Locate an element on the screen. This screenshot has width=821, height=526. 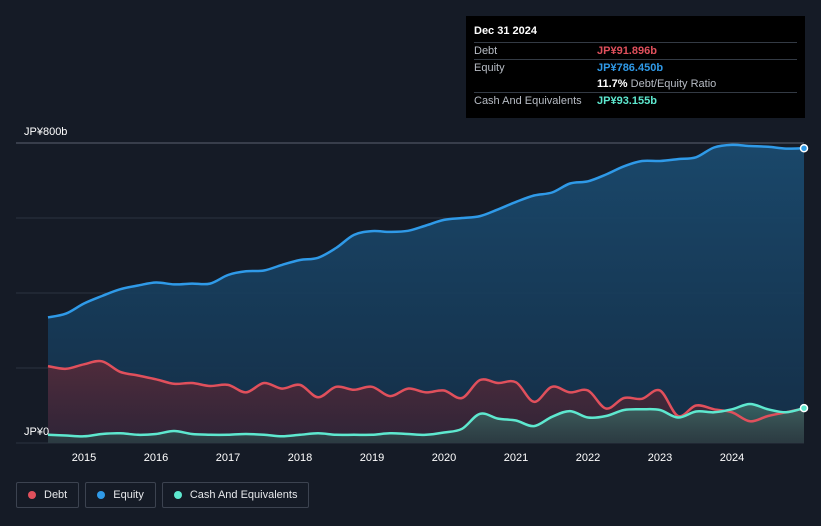
tooltip-value-equity: JP¥786.450b is located at coordinates (630, 68).